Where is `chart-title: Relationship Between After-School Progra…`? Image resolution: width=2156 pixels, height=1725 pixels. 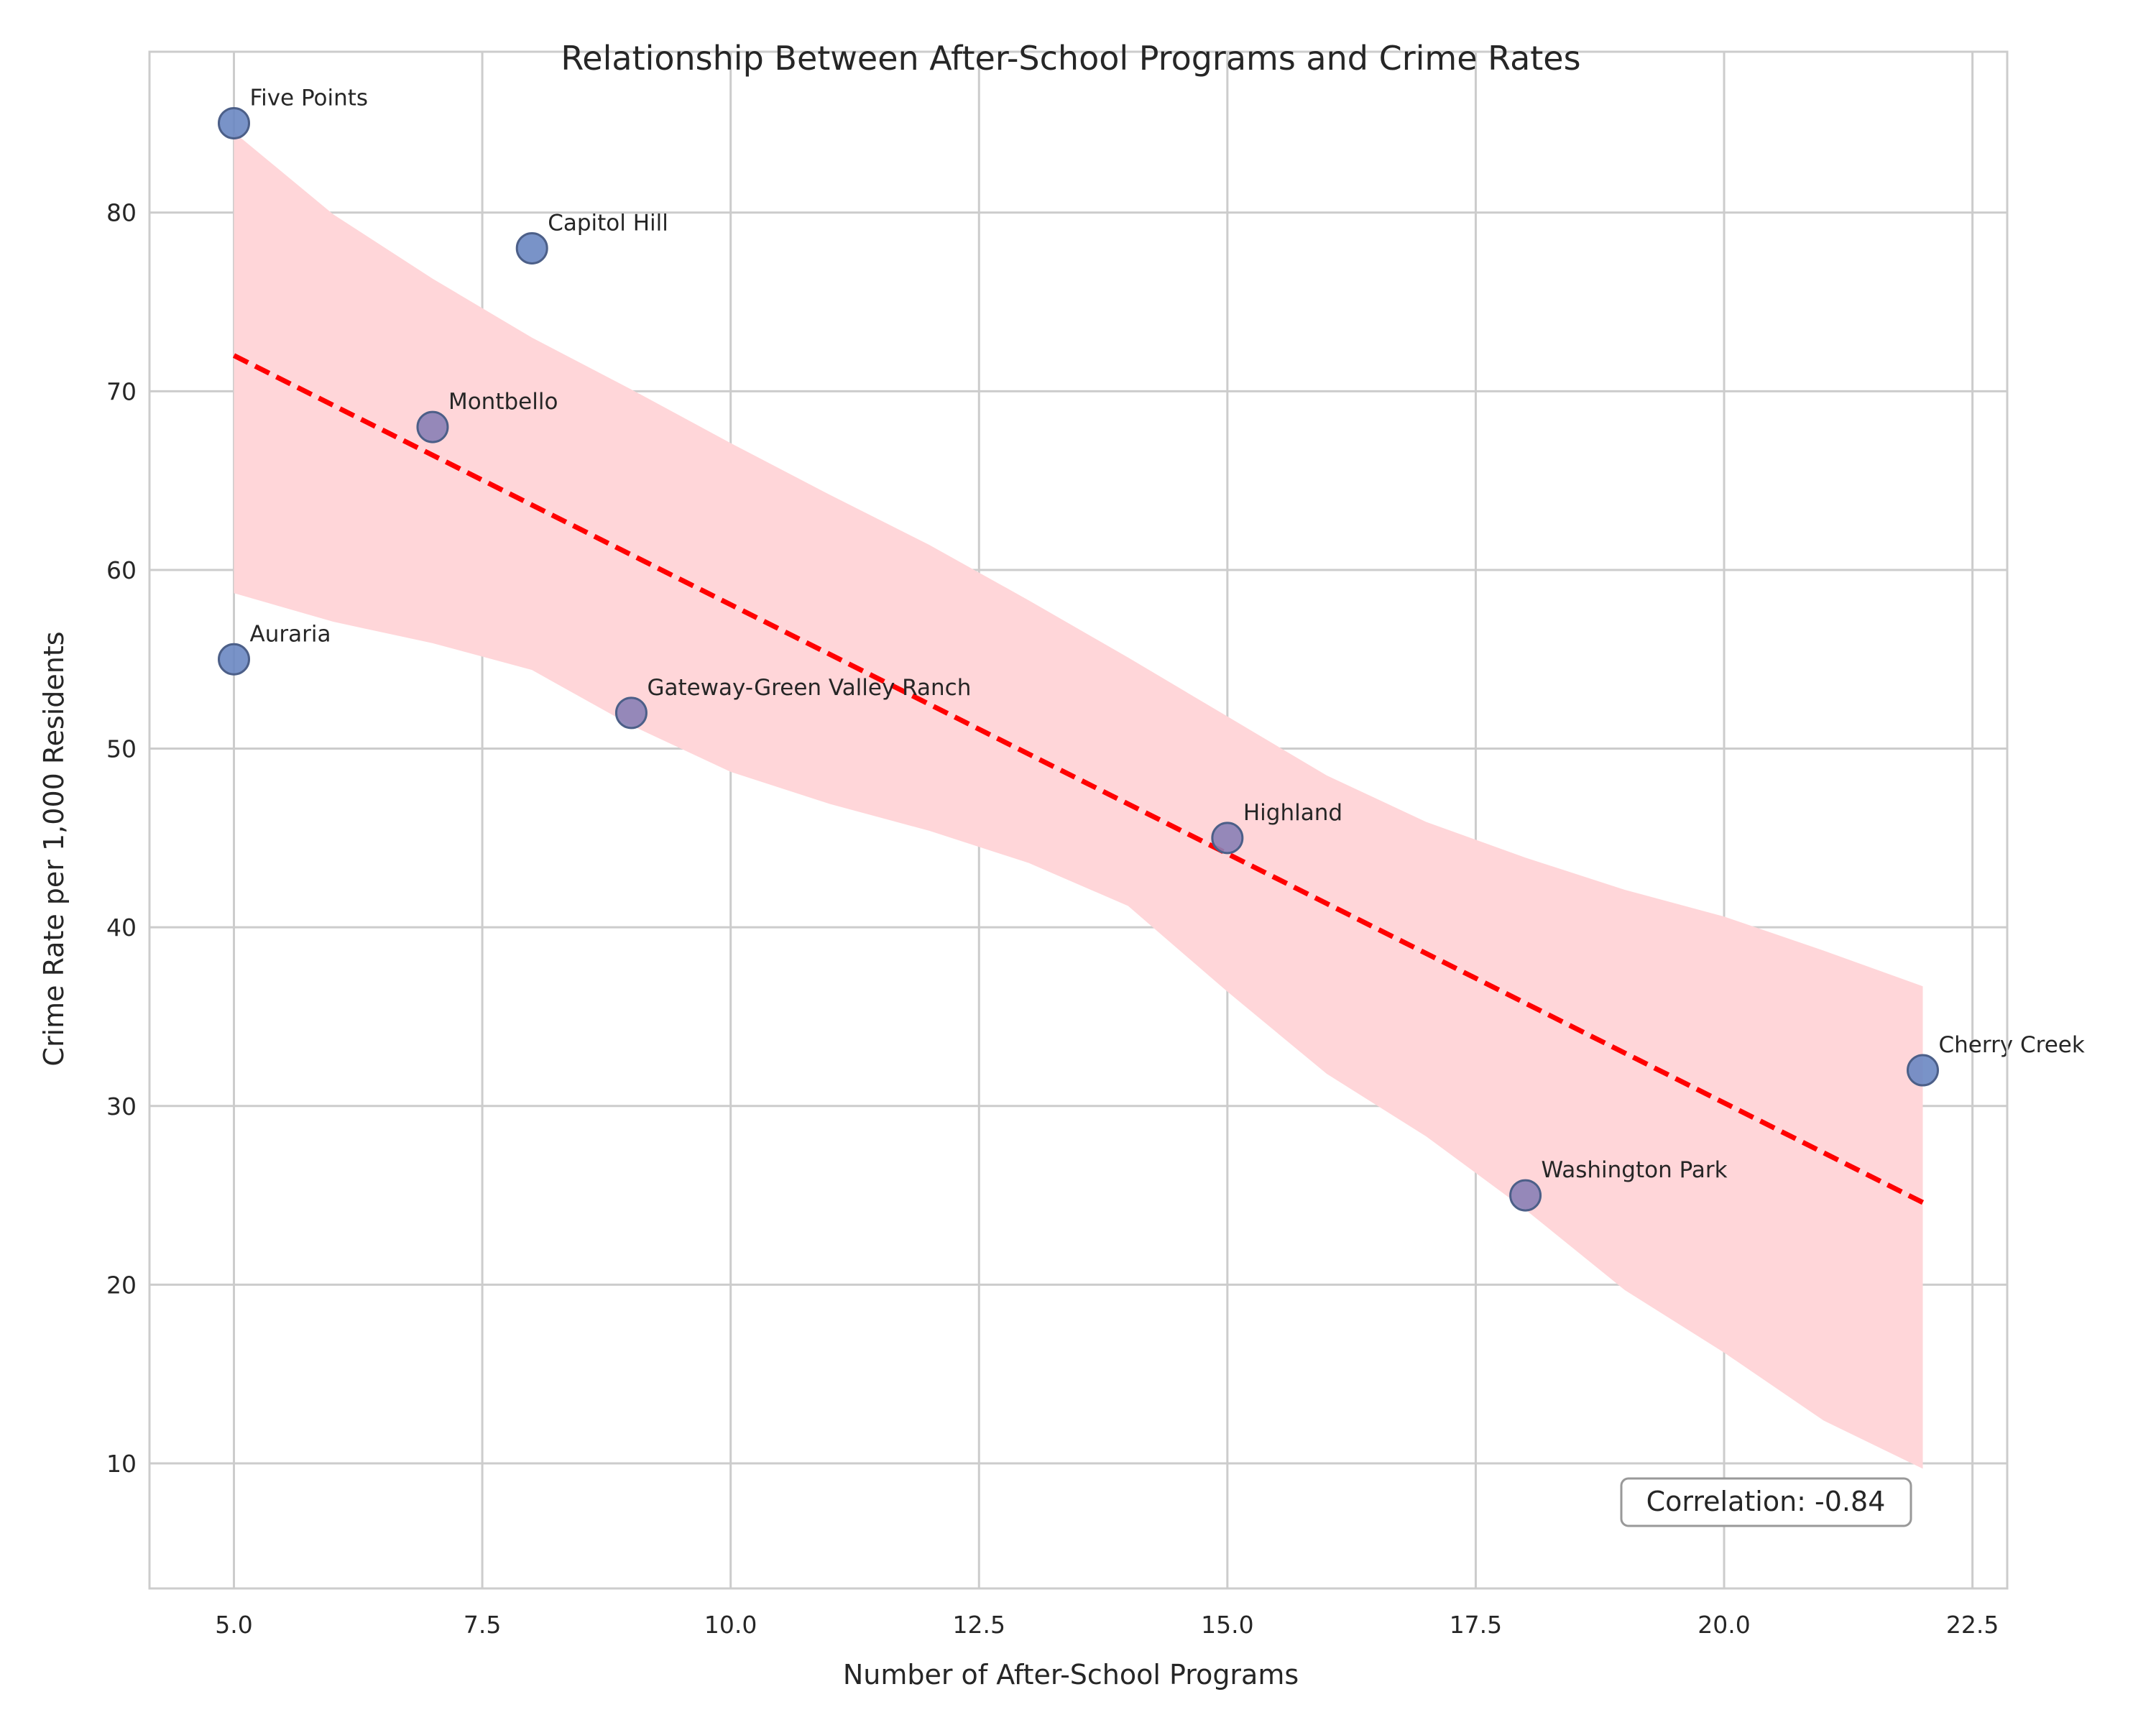 chart-title: Relationship Between After-School Progra… is located at coordinates (1070, 58).